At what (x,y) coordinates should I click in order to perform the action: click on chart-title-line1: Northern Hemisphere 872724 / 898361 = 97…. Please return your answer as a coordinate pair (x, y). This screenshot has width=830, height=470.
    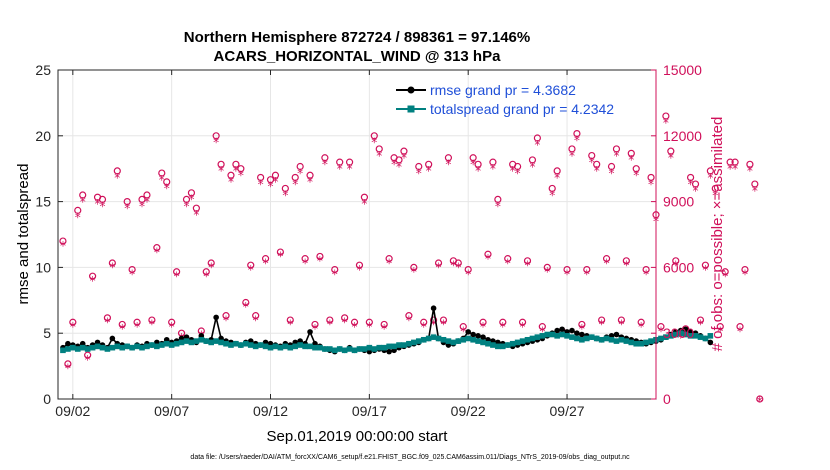
    Looking at the image, I should click on (357, 37).